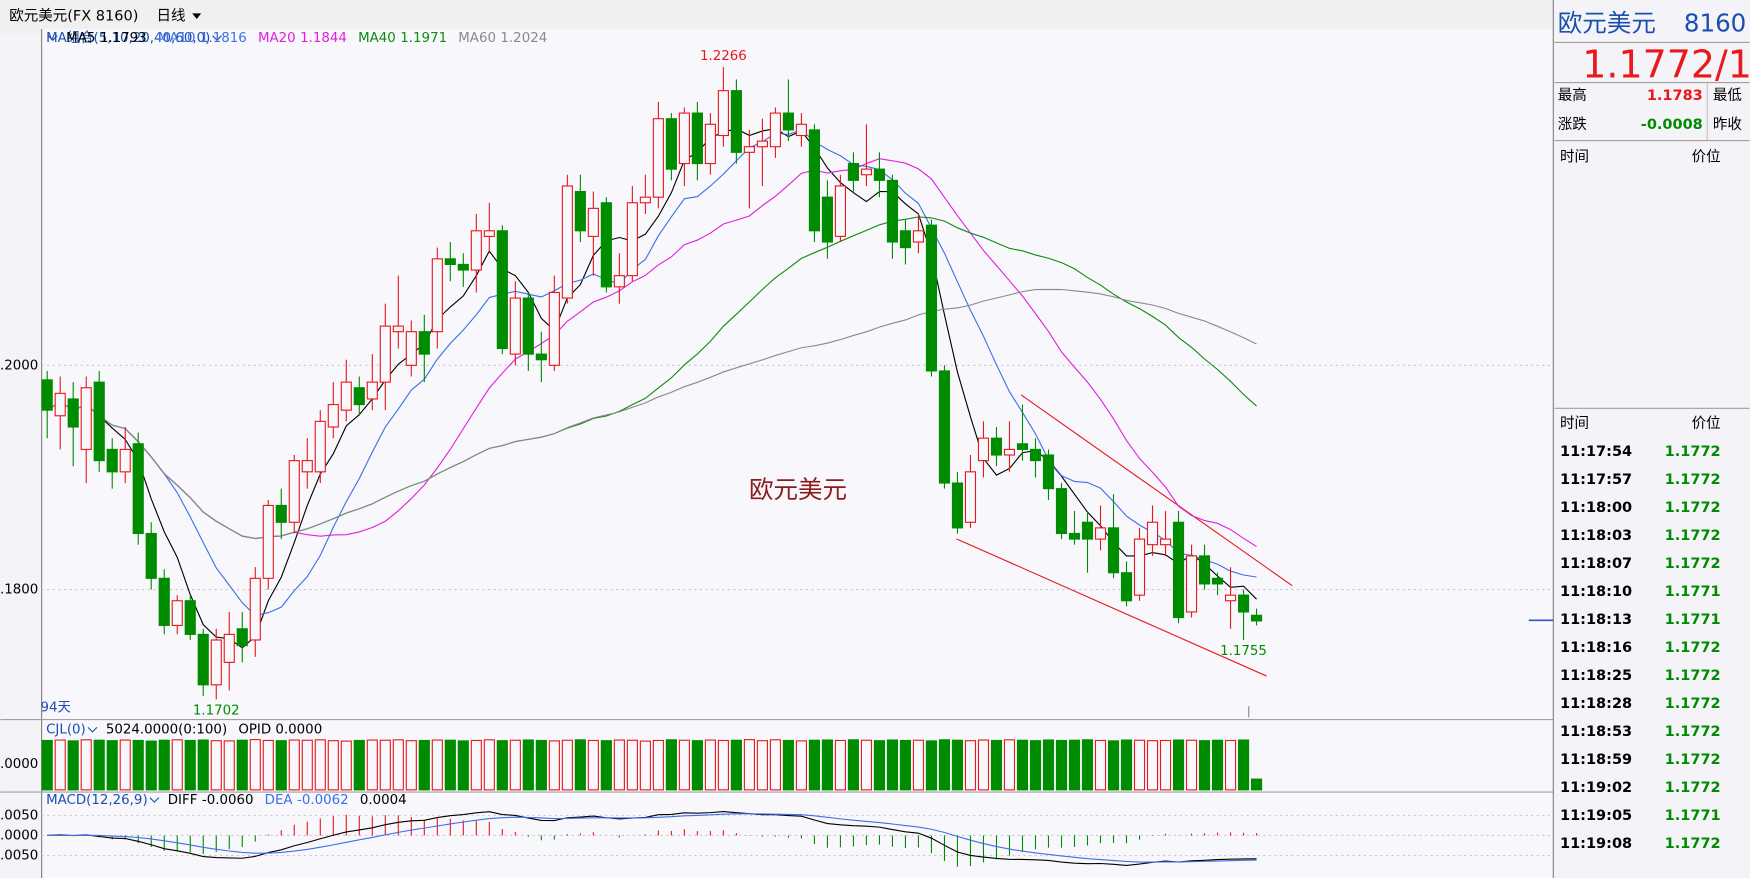 The height and width of the screenshot is (878, 1750). What do you see at coordinates (97, 800) in the screenshot?
I see `macd-selector: MACD(12,26,9)` at bounding box center [97, 800].